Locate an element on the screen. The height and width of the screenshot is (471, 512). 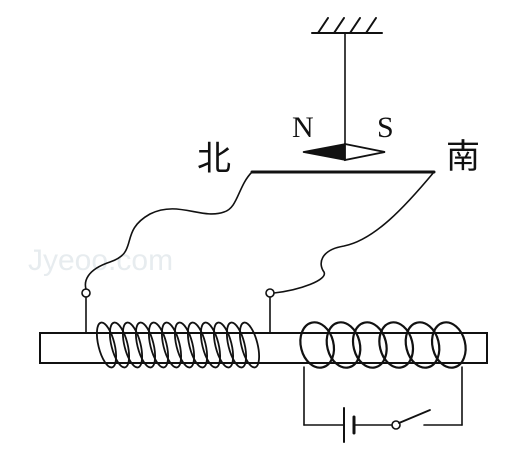
middle-terminal is located at coordinates (270, 311).